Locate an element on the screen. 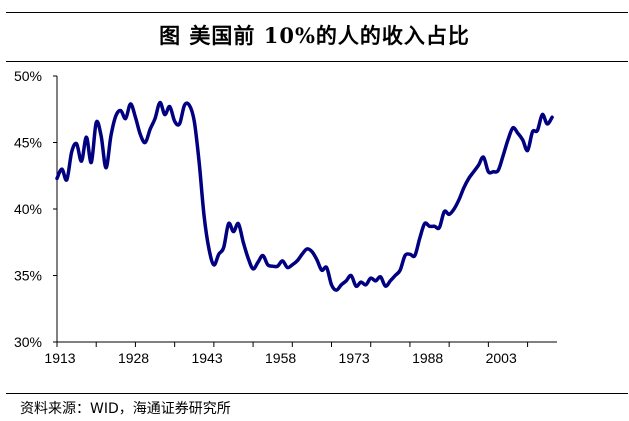  y-tick-label: 40% is located at coordinates (28, 209).